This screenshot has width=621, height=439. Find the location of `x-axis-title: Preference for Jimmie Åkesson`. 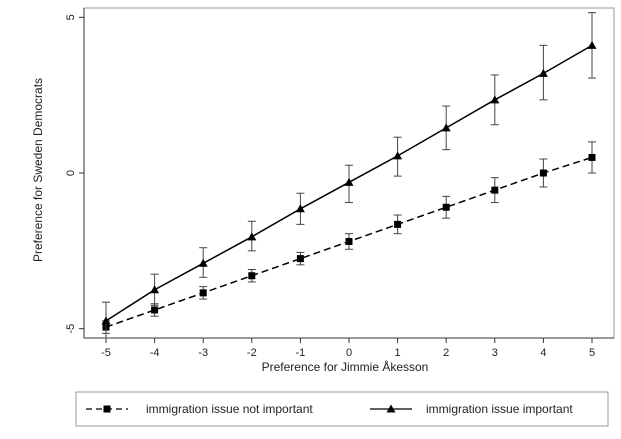

x-axis-title: Preference for Jimmie Åkesson is located at coordinates (345, 366).